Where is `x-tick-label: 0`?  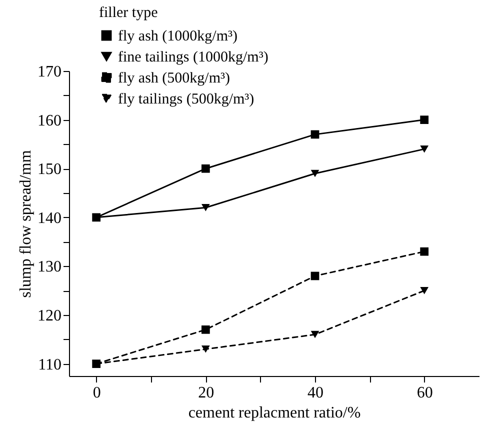 x-tick-label: 0 is located at coordinates (96, 393).